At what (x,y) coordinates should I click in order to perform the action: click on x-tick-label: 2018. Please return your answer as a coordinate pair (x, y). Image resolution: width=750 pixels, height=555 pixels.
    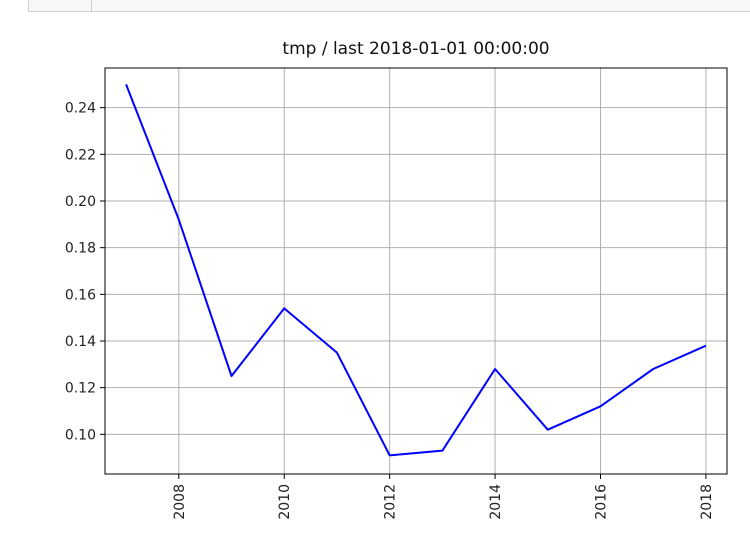
    Looking at the image, I should click on (707, 502).